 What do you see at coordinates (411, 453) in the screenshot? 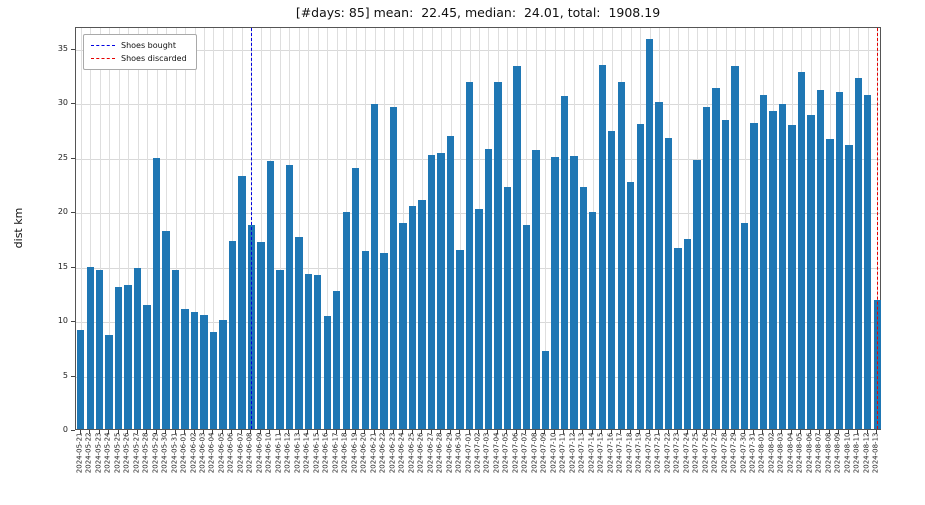
I see `x-tick-label: 2024-06-25` at bounding box center [411, 453].